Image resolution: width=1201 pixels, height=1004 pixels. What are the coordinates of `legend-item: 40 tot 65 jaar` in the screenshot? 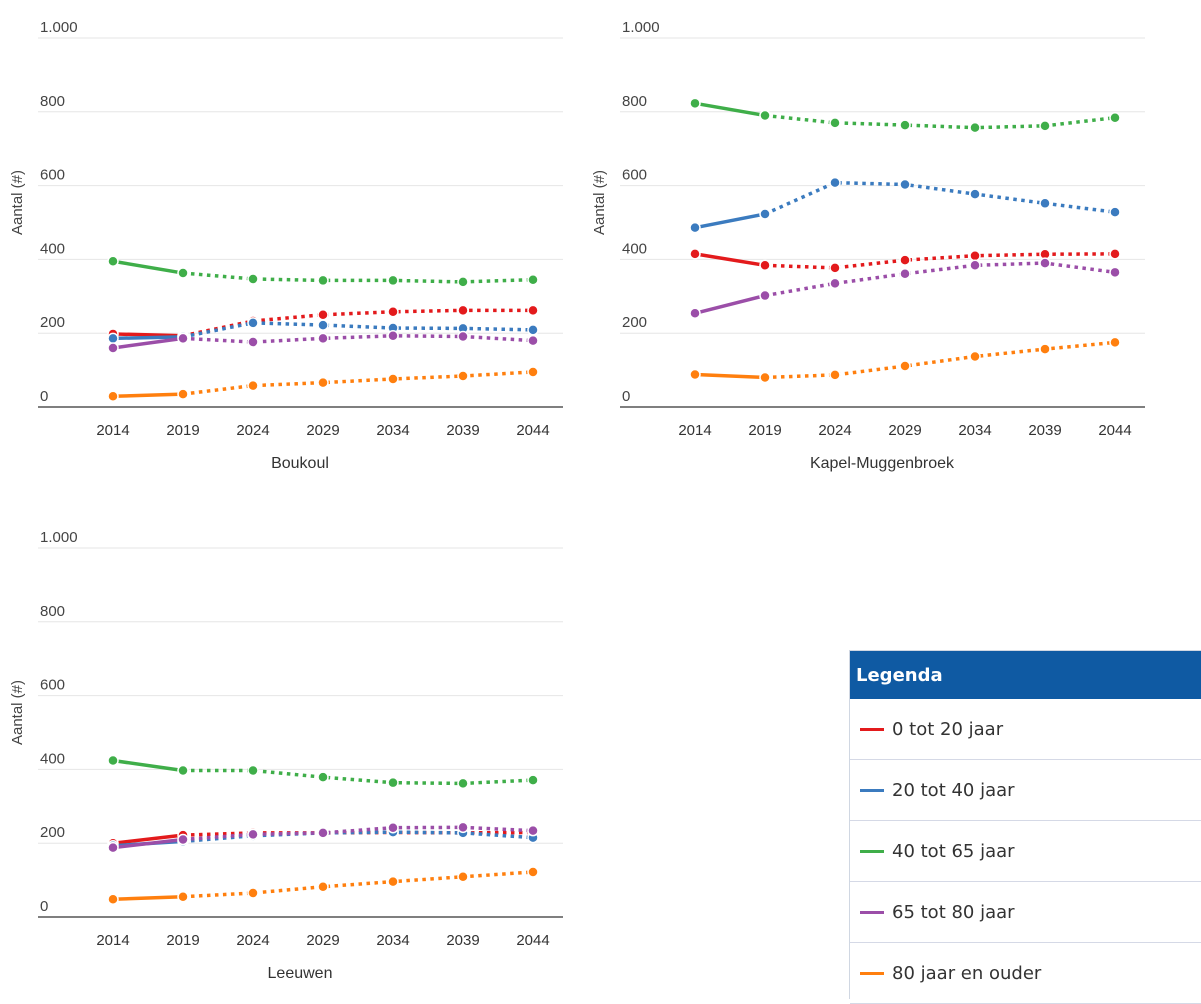 It's located at (1025, 851).